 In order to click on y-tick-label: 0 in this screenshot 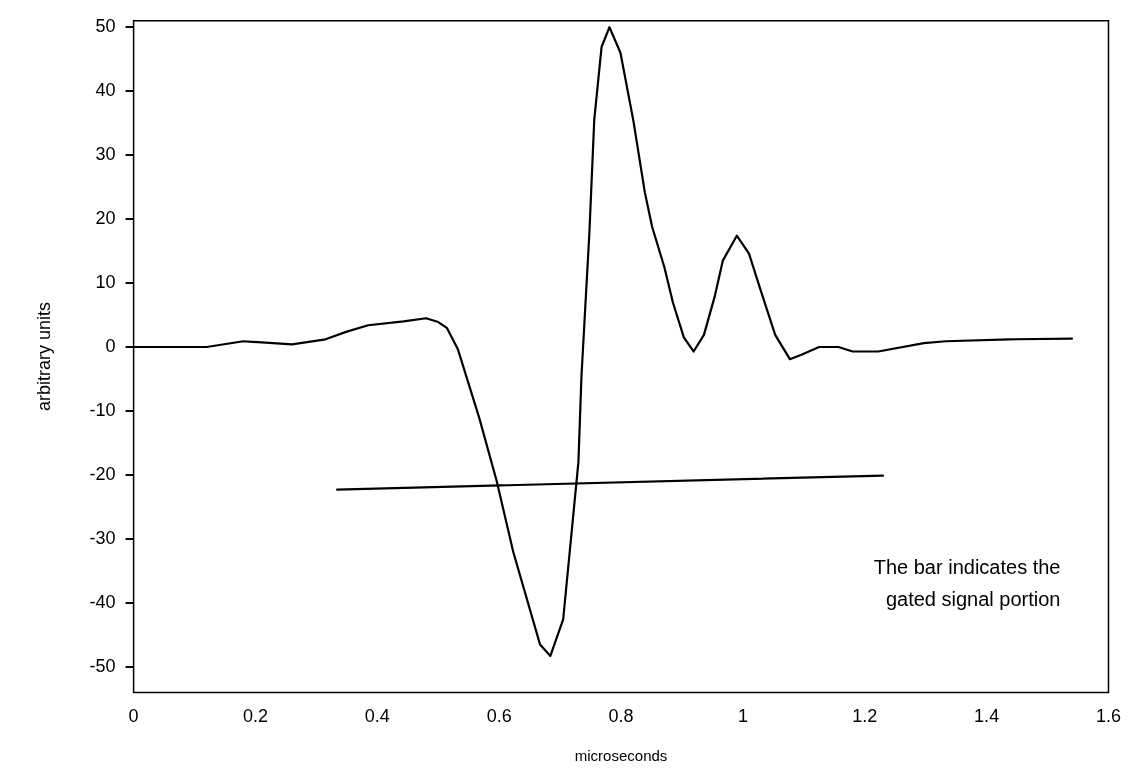, I will do `click(110, 345)`.